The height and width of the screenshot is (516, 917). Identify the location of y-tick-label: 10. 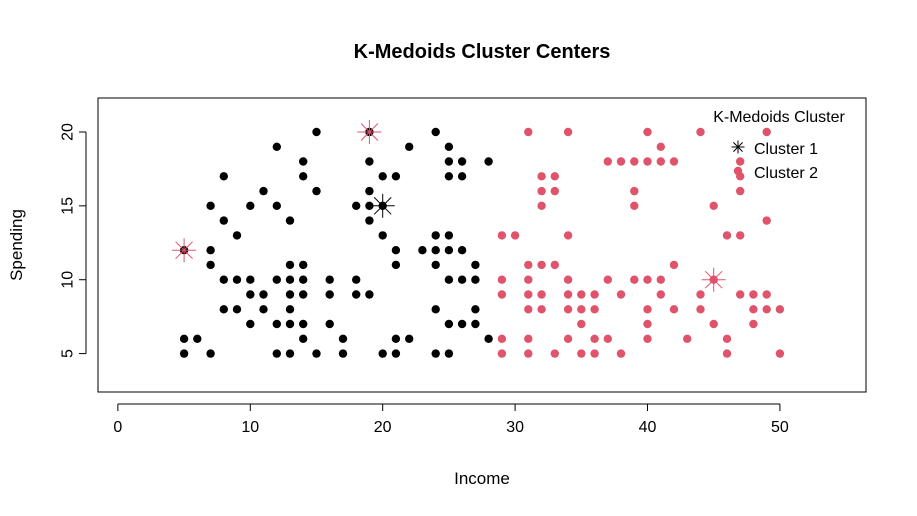
(68, 280).